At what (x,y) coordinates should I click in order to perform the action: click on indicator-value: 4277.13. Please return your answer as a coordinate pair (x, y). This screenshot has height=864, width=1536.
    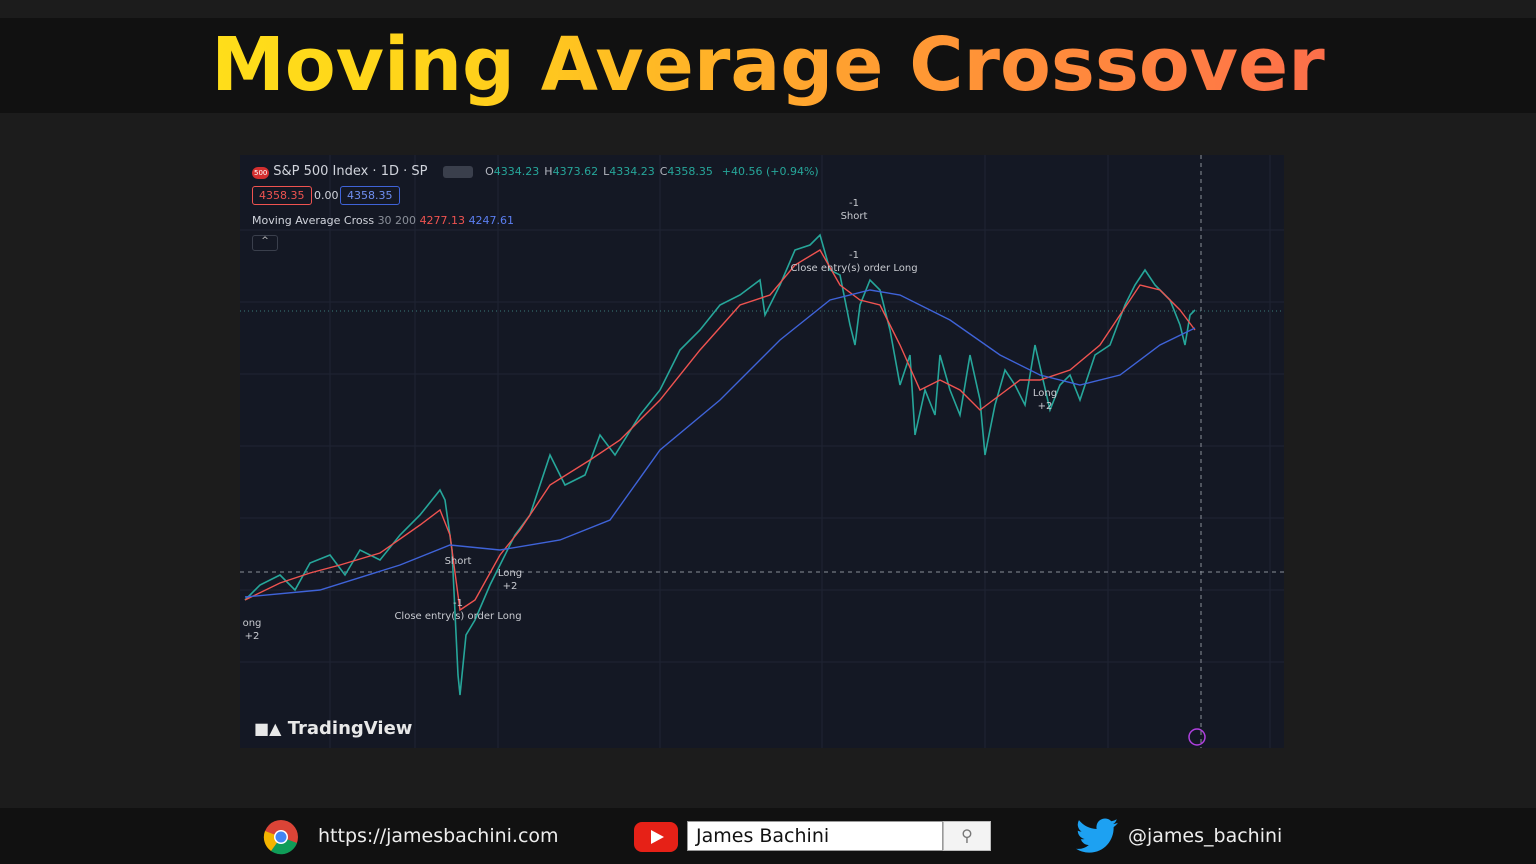
    Looking at the image, I should click on (442, 220).